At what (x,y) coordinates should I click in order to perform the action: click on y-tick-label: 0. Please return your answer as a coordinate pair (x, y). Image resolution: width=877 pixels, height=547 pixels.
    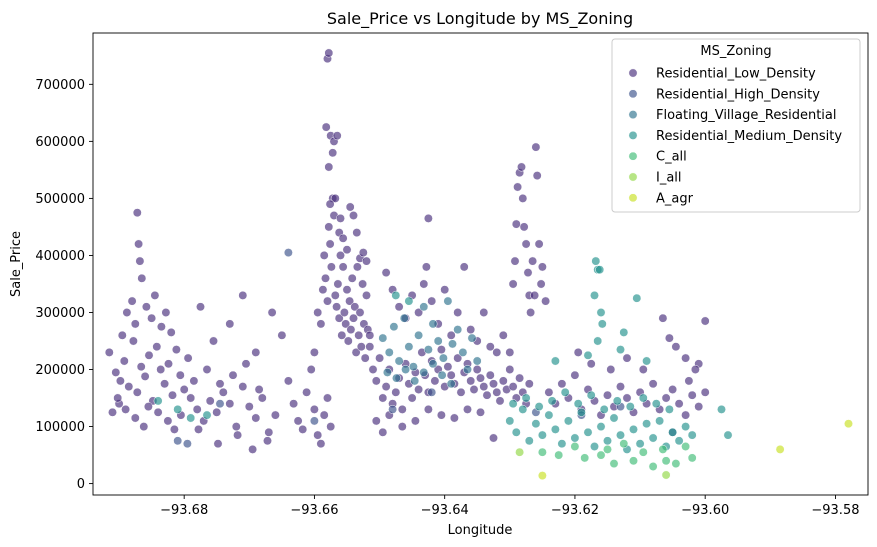
    Looking at the image, I should click on (81, 484).